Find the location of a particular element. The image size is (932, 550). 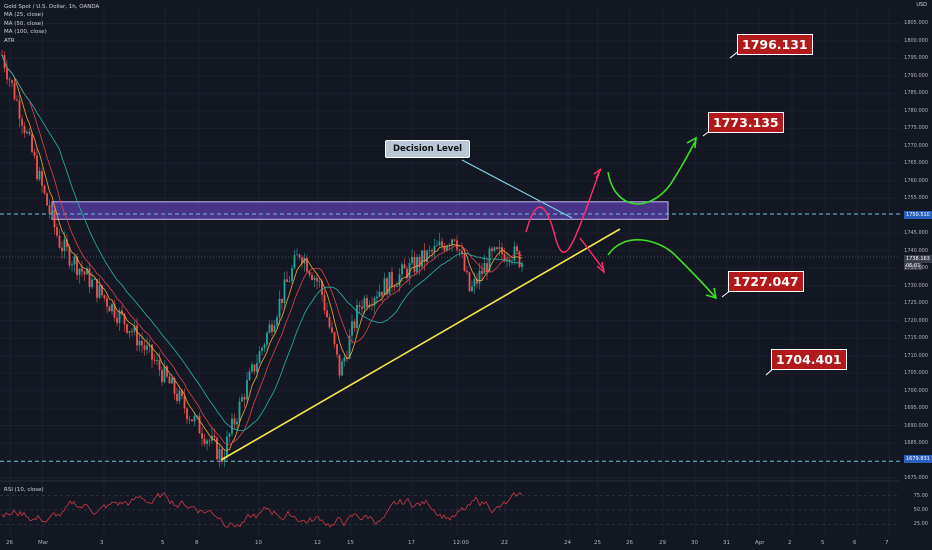

y-tick-label: 1735.000 is located at coordinates (916, 268).